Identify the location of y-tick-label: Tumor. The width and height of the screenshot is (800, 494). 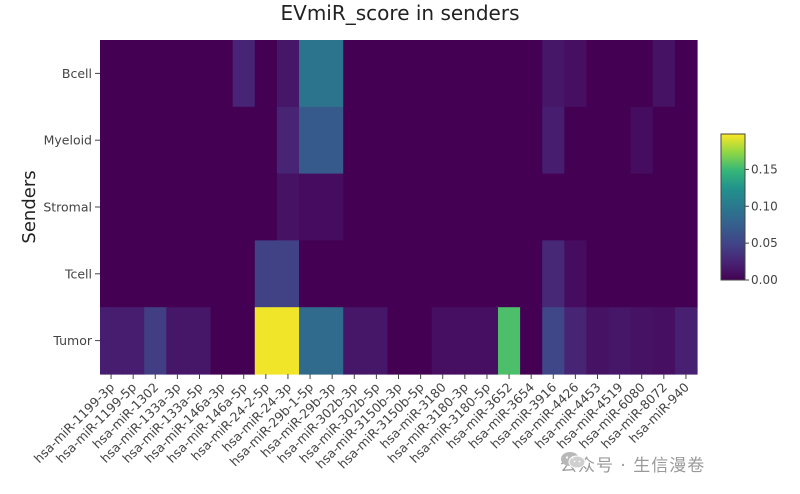
(72, 340).